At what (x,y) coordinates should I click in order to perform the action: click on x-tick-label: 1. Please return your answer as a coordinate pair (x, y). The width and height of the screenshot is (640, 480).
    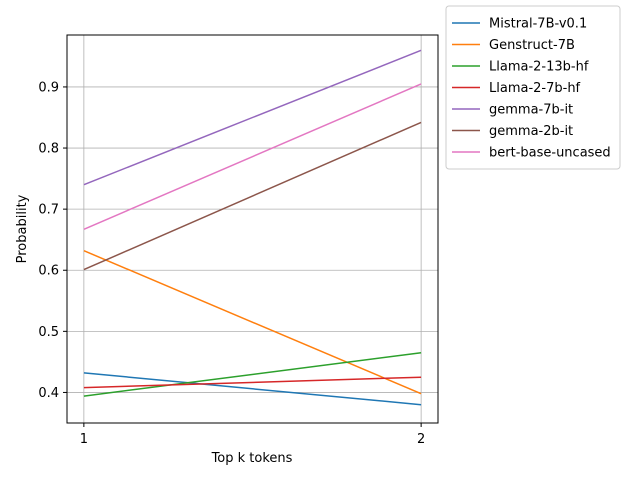
    Looking at the image, I should click on (84, 439).